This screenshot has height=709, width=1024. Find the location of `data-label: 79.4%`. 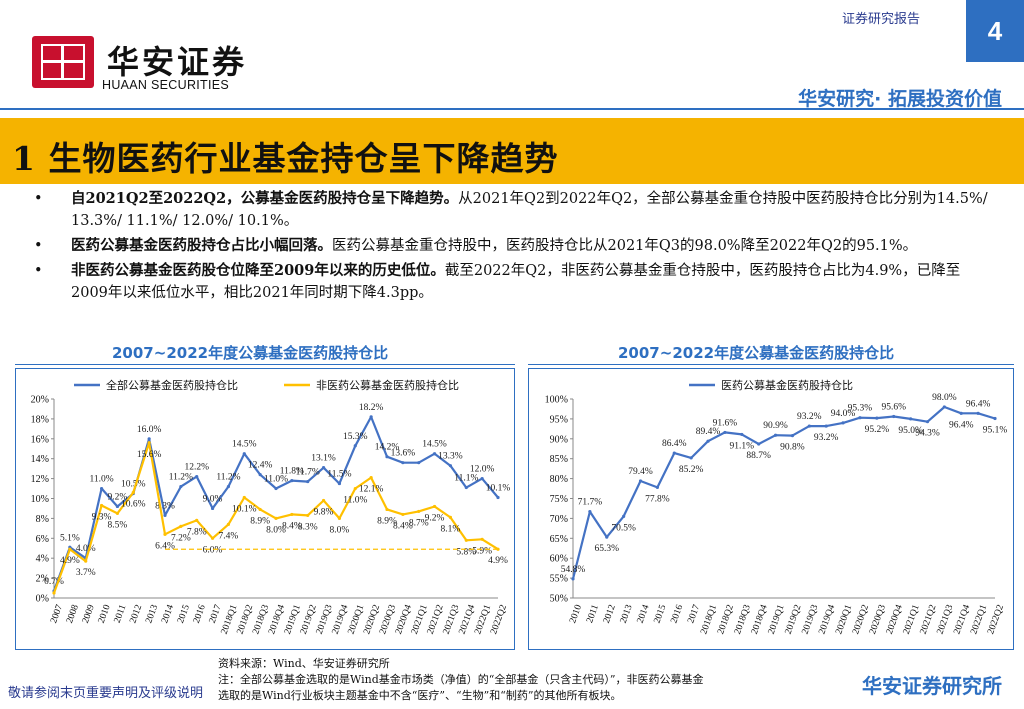

data-label: 79.4% is located at coordinates (640, 472).